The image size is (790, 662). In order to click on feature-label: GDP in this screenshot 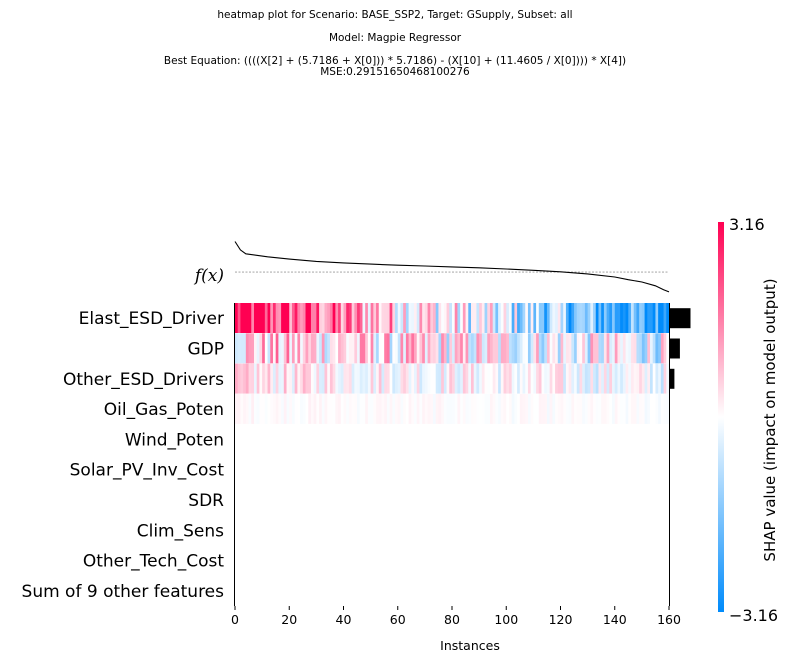, I will do `click(205, 349)`.